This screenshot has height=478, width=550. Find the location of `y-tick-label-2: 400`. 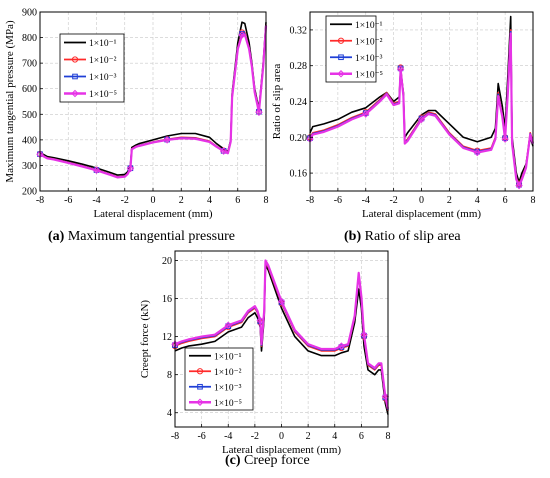

y-tick-label-2: 400 is located at coordinates (29, 140).